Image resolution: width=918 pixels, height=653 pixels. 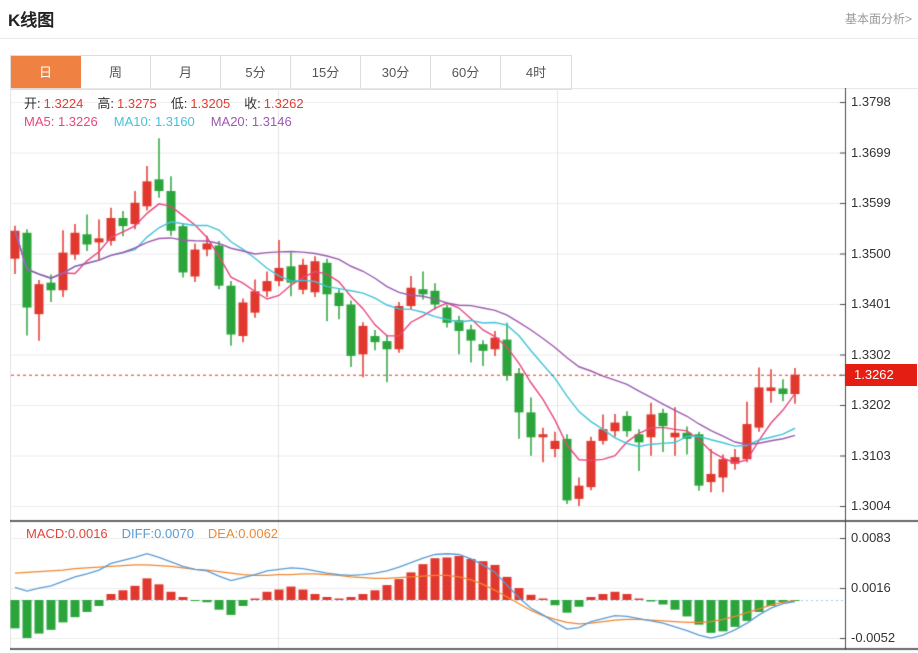 What do you see at coordinates (326, 72) in the screenshot?
I see `tab-15分: 15分` at bounding box center [326, 72].